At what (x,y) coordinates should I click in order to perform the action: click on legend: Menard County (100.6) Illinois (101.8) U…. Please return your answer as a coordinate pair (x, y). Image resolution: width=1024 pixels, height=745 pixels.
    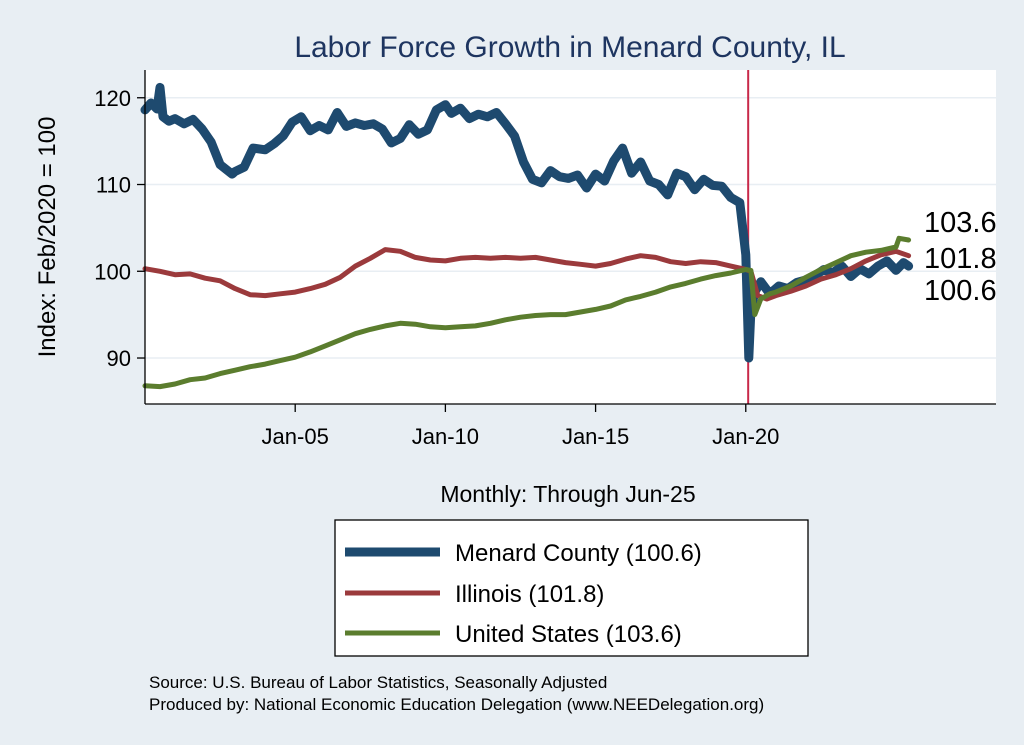
    Looking at the image, I should click on (571, 588).